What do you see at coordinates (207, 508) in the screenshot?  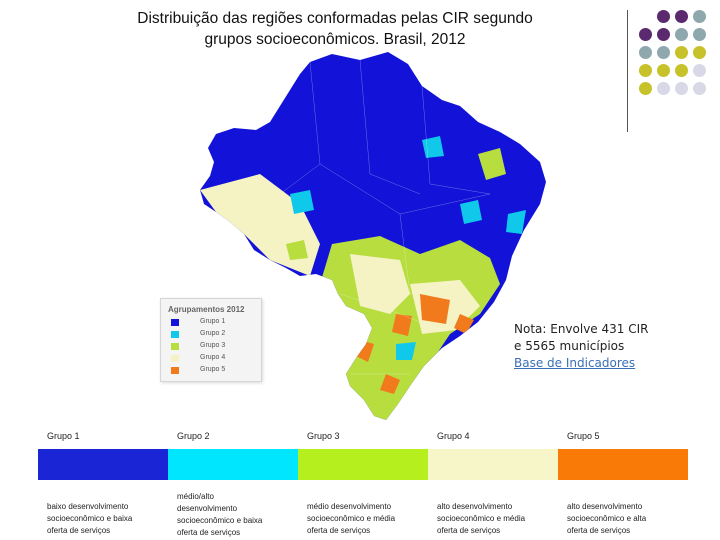 I see `group-description-line: desenvolvimento` at bounding box center [207, 508].